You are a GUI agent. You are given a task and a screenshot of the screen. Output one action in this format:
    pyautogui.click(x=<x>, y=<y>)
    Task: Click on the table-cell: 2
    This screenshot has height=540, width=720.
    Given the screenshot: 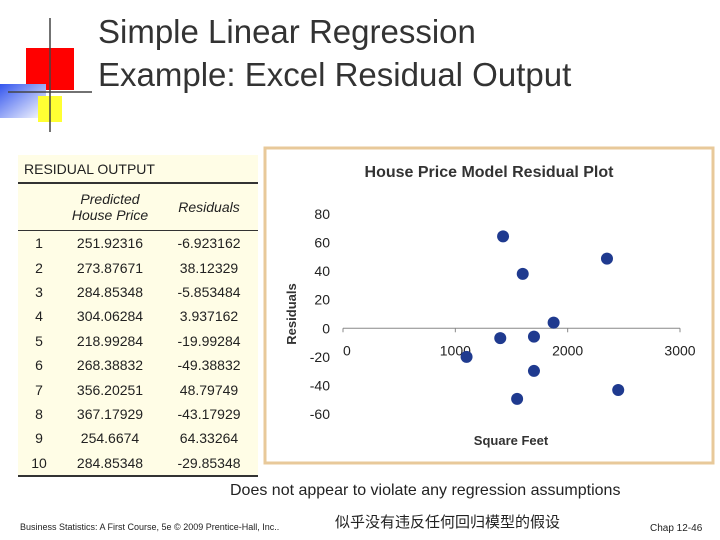 What is the action you would take?
    pyautogui.click(x=39, y=267)
    